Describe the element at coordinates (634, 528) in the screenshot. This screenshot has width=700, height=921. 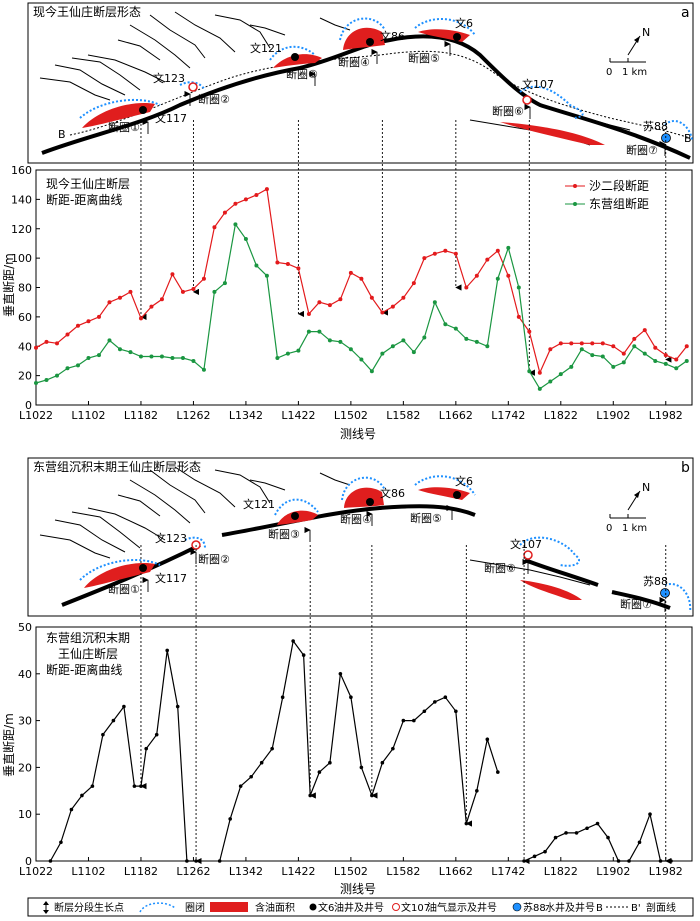
I see `svg-text: 1 km` at that location.